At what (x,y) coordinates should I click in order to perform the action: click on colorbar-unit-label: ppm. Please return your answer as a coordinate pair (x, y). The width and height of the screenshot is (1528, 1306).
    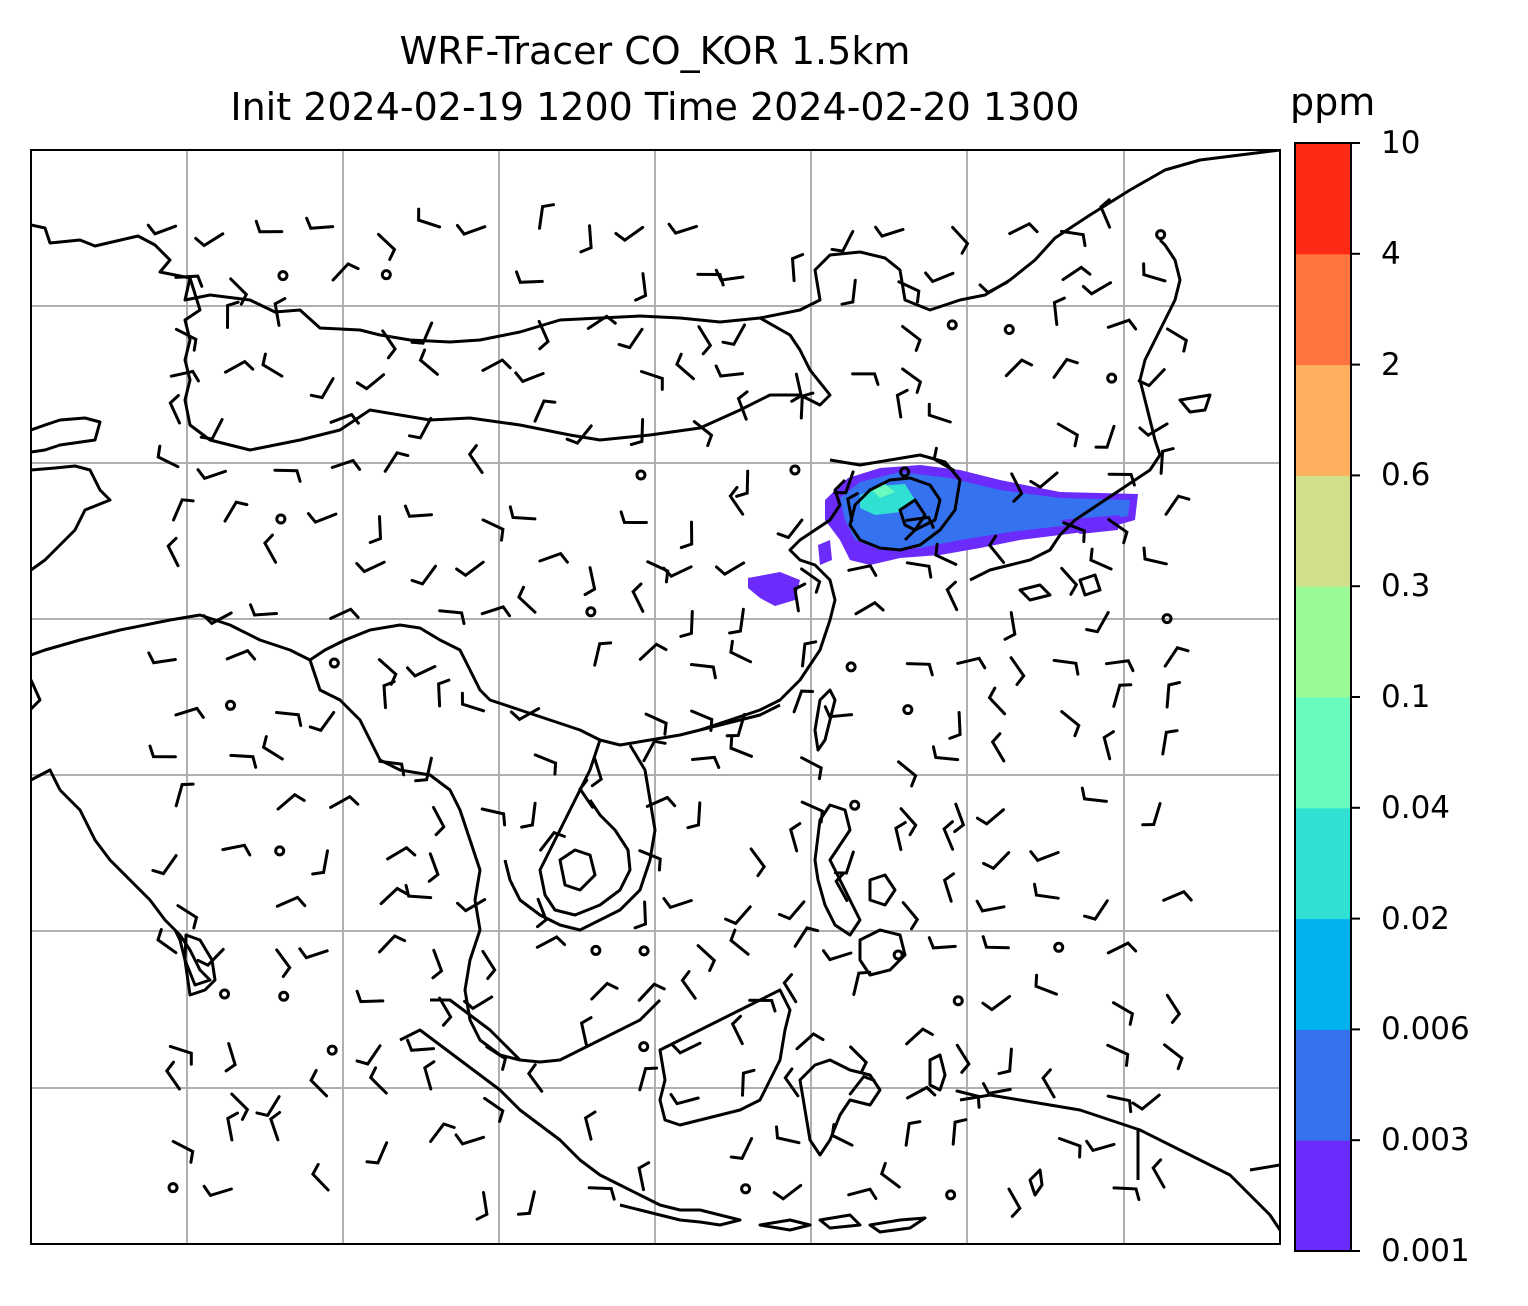
    Looking at the image, I should click on (1333, 102).